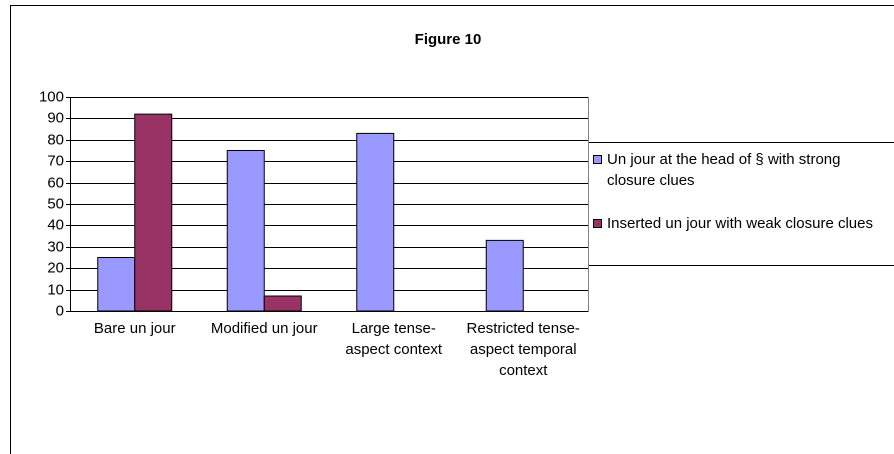 Image resolution: width=894 pixels, height=454 pixels. What do you see at coordinates (523, 349) in the screenshot?
I see `x-tick-label: Restricted tense-aspect temporal context` at bounding box center [523, 349].